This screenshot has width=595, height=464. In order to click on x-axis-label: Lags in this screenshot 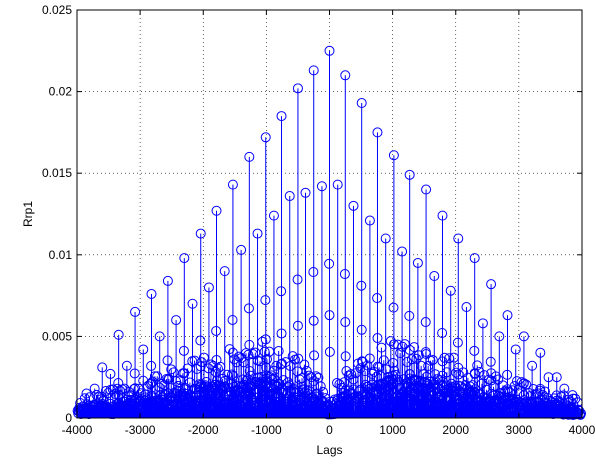, I will do `click(329, 450)`.